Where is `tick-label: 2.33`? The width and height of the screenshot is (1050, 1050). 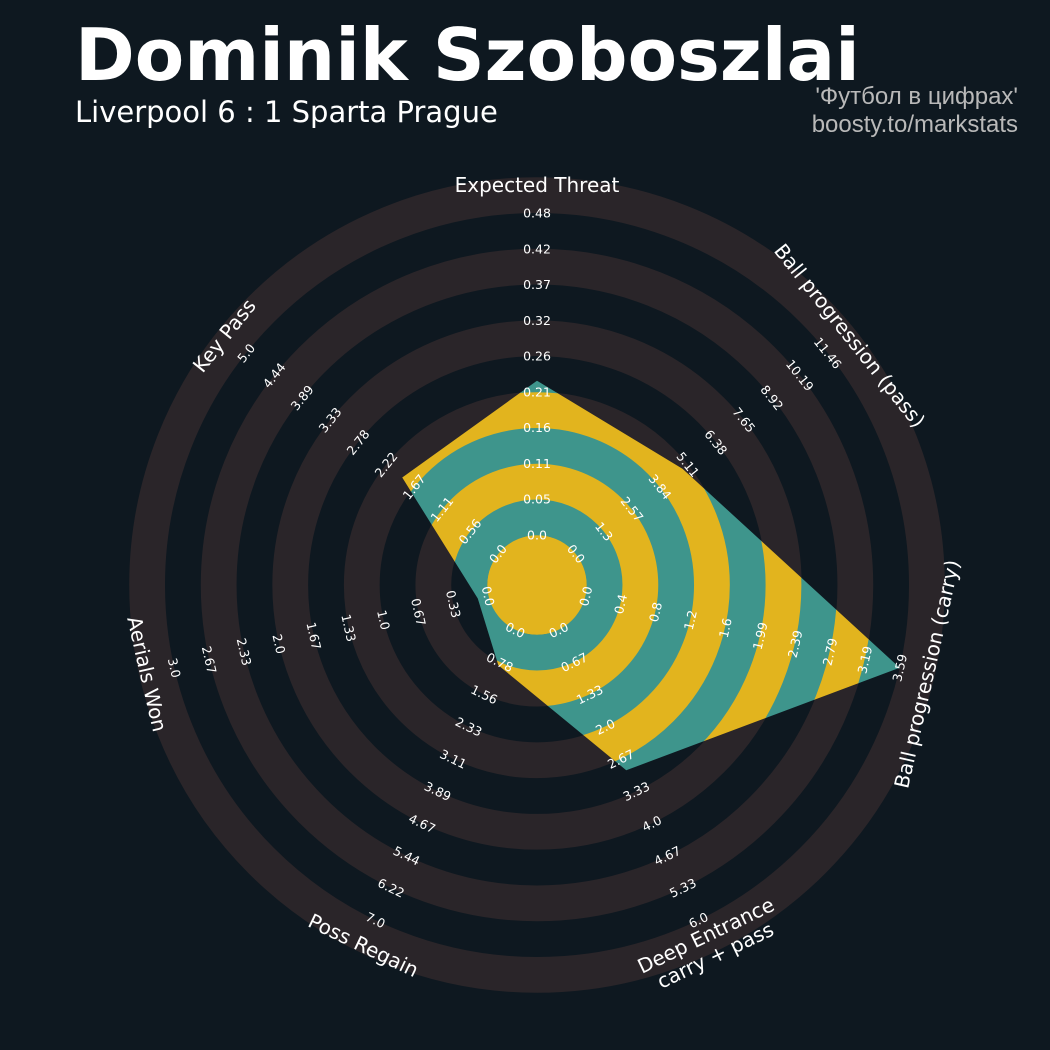 tick-label: 2.33 is located at coordinates (244, 652).